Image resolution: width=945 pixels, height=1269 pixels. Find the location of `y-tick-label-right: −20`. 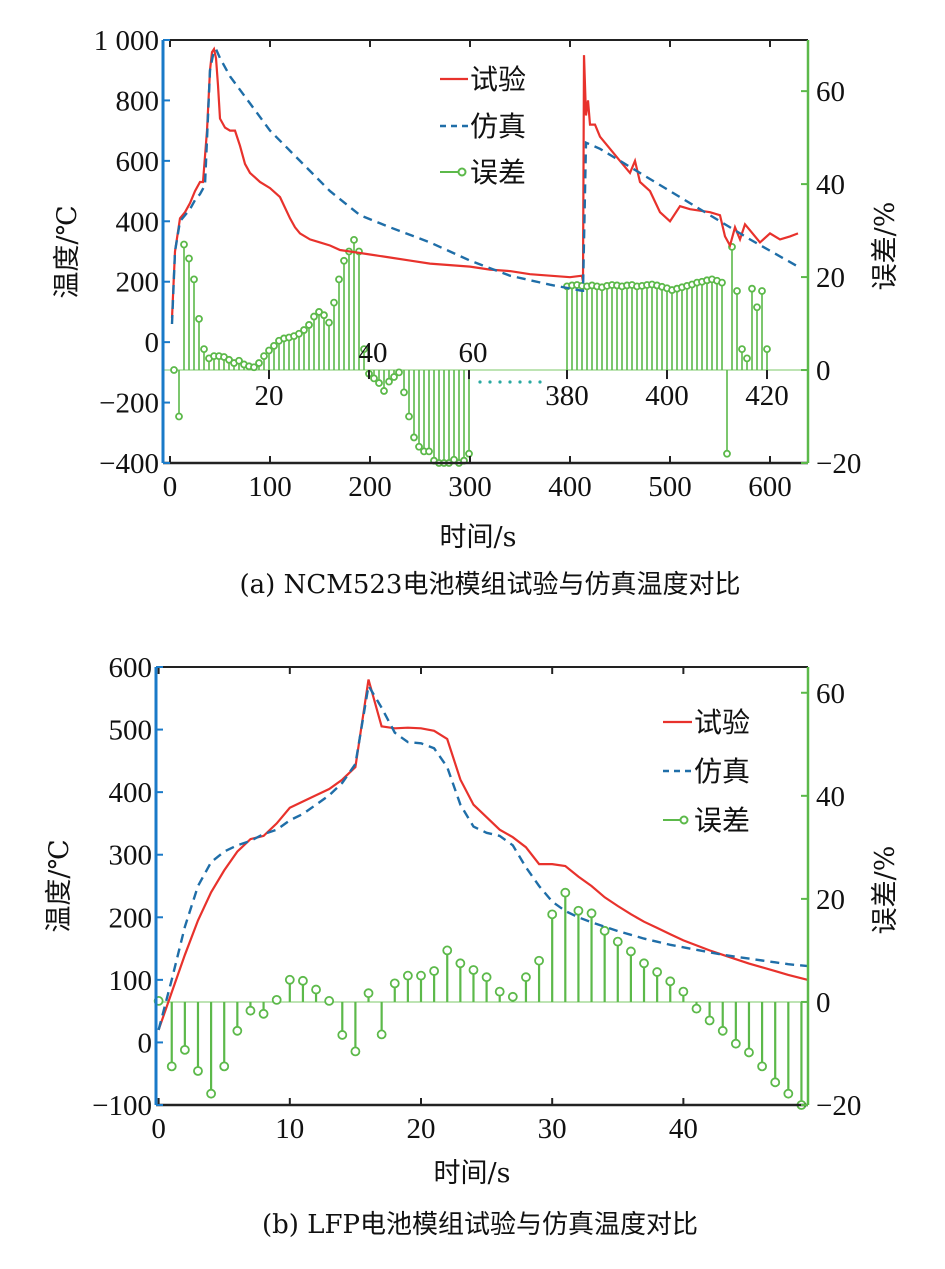

y-tick-label-right: −20 is located at coordinates (838, 464).